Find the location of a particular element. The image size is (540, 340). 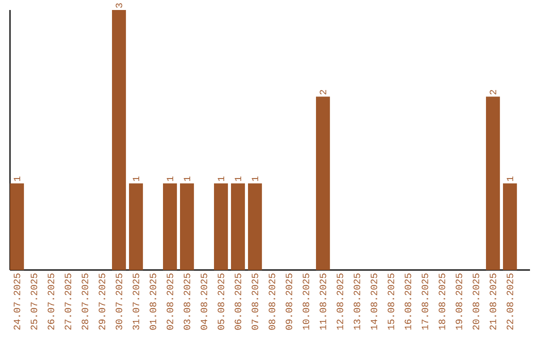

x-tick-label: 12.08.2025 is located at coordinates (340, 302).